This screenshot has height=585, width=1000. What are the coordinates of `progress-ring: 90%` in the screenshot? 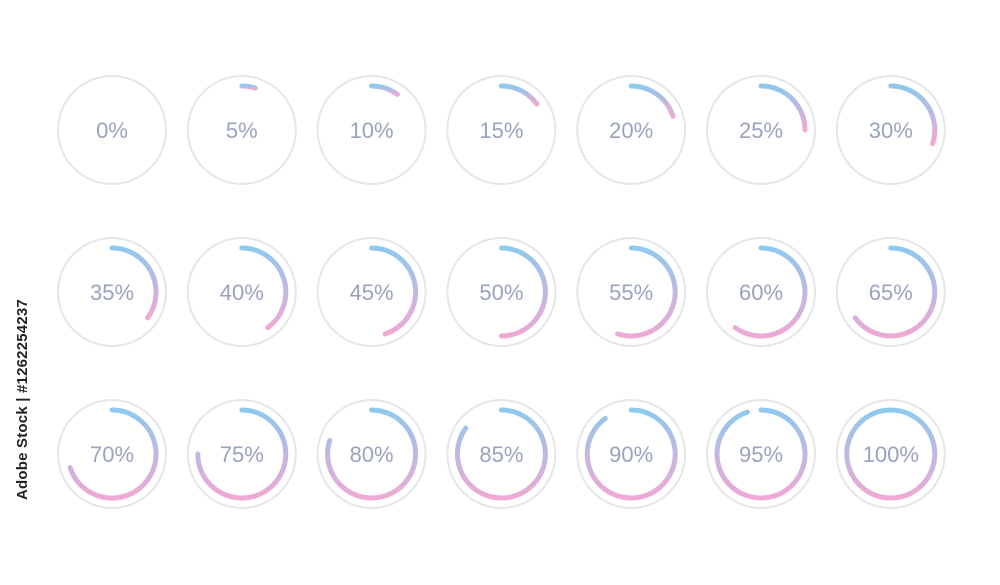 It's located at (631, 454).